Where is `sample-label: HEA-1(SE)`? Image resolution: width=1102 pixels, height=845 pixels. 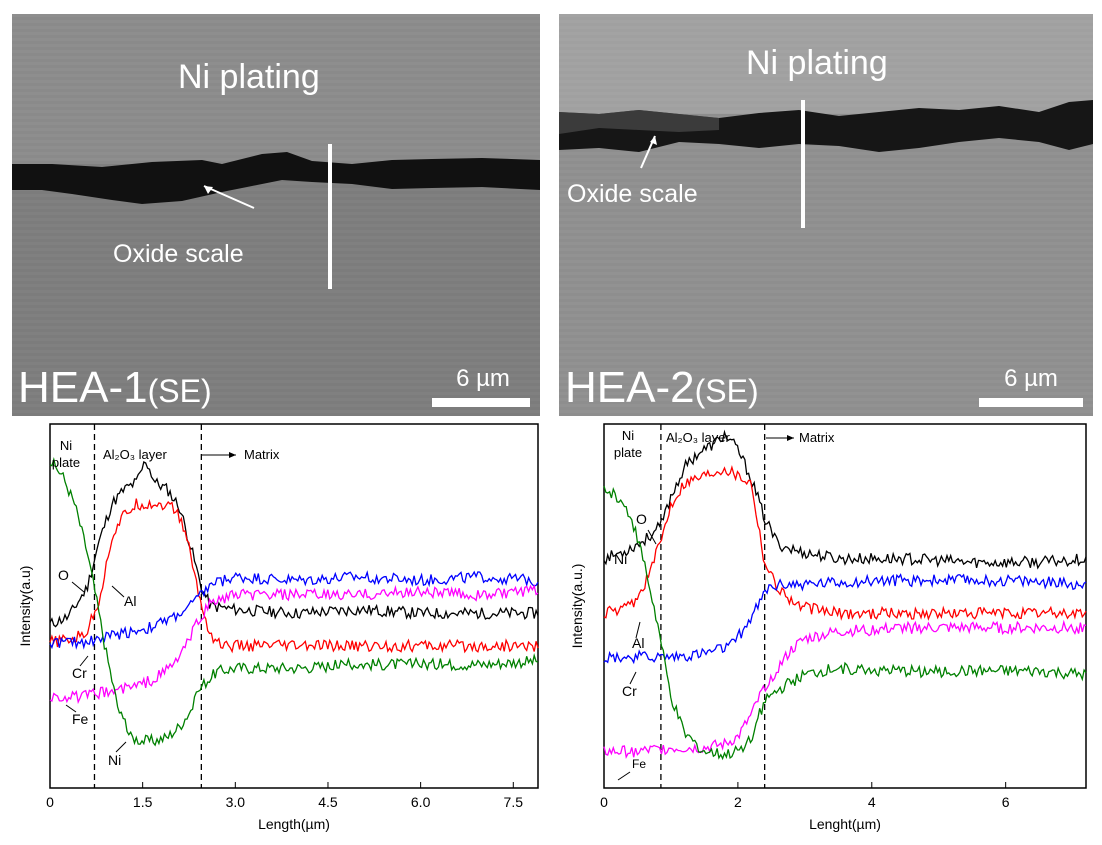
sample-label: HEA-1(SE) is located at coordinates (115, 387).